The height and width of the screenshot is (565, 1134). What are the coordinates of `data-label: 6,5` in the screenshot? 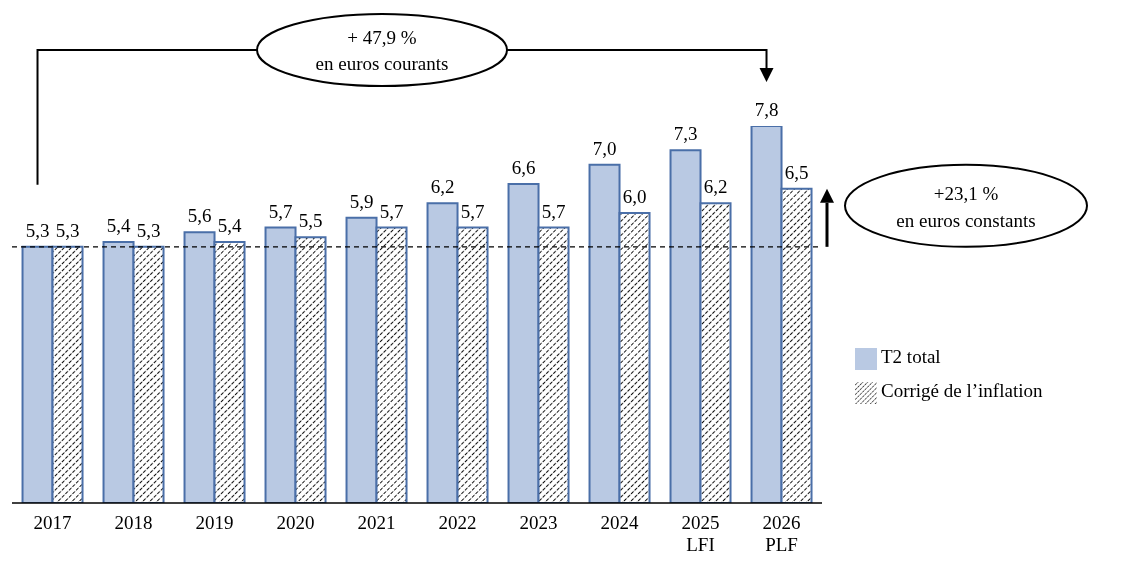 It's located at (796, 172).